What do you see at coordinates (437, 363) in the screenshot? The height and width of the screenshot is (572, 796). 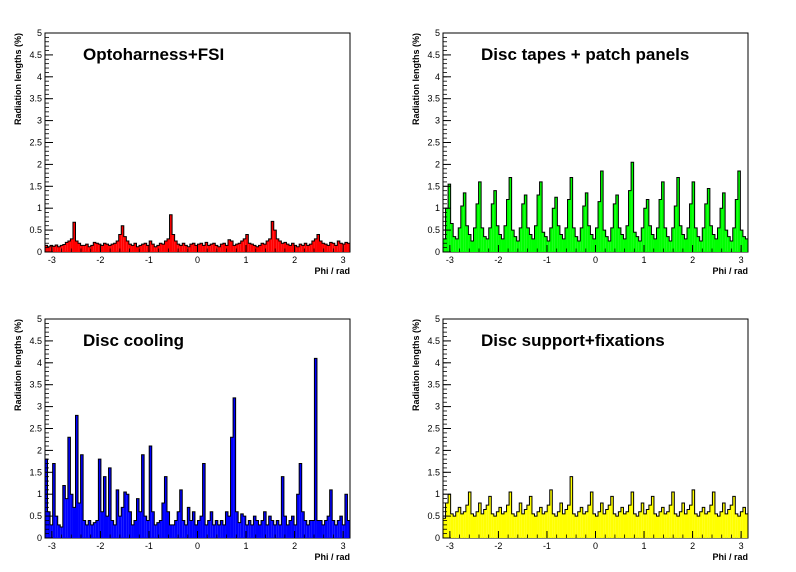 I see `y-tick-label: 4` at bounding box center [437, 363].